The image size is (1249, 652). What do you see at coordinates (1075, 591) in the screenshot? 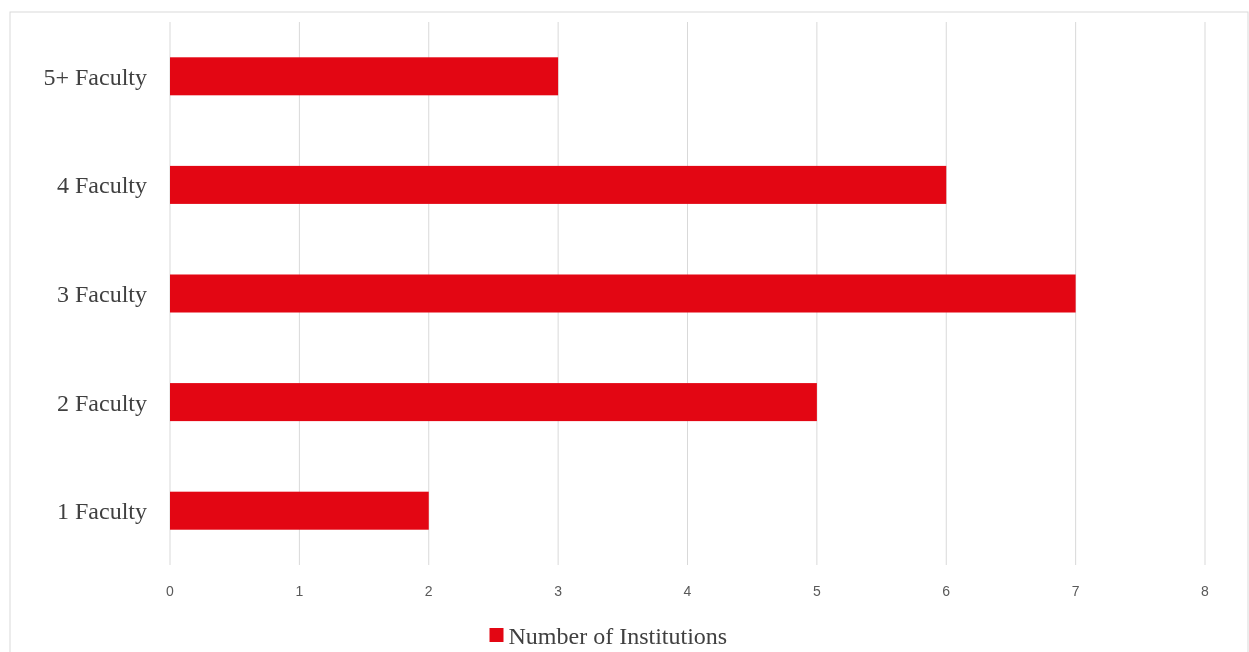
I see `x-tick-label: 7` at bounding box center [1075, 591].